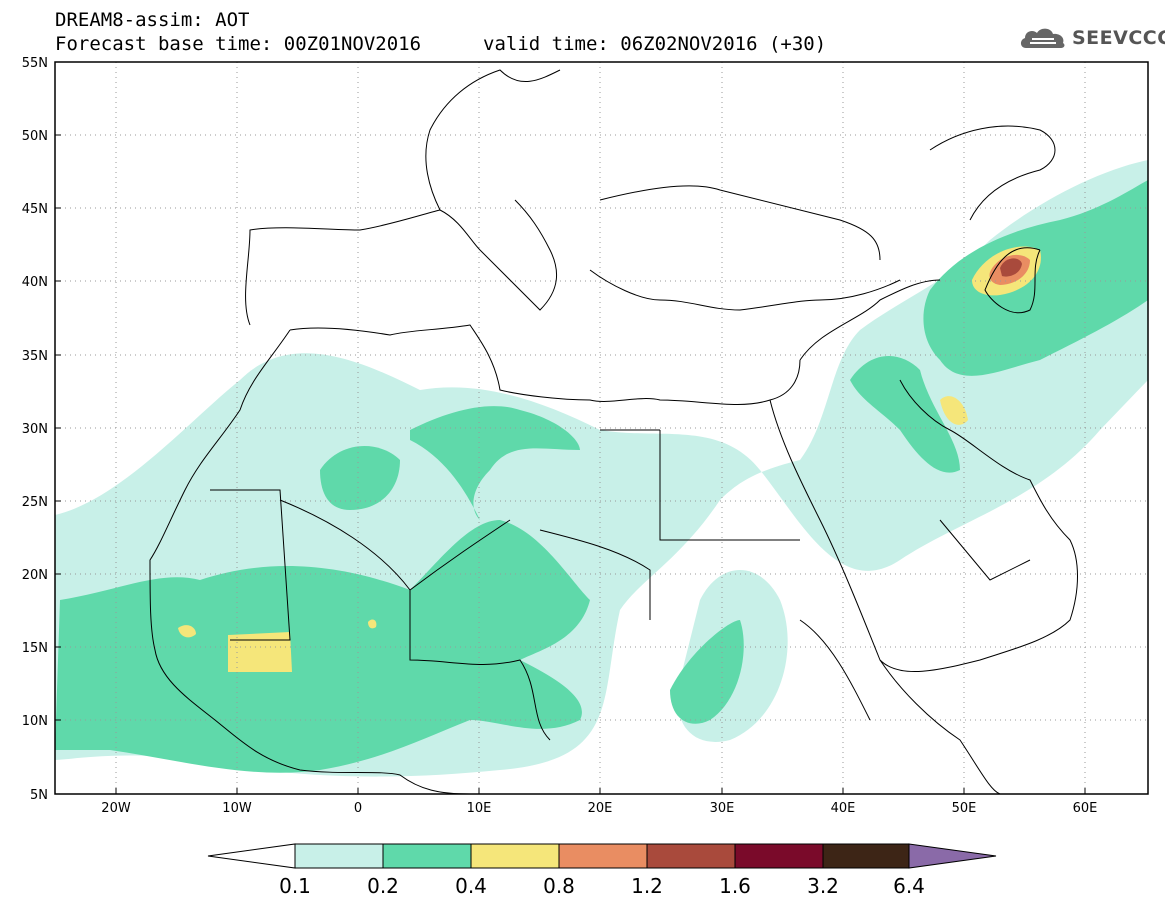  What do you see at coordinates (360, 478) in the screenshot?
I see `aot-field-0.2-sahara` at bounding box center [360, 478].